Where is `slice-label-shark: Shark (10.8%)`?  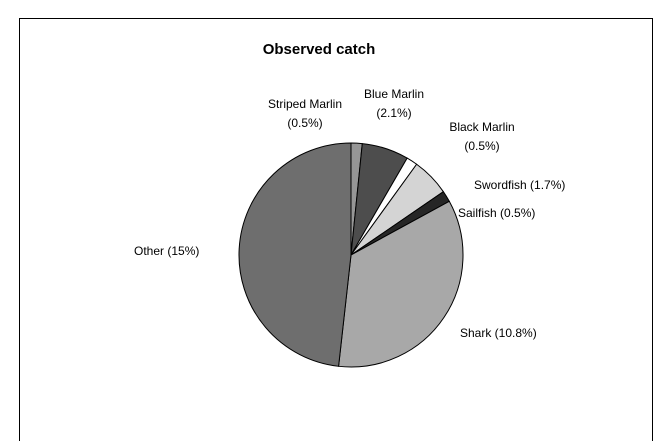 slice-label-shark: Shark (10.8%) is located at coordinates (498, 333).